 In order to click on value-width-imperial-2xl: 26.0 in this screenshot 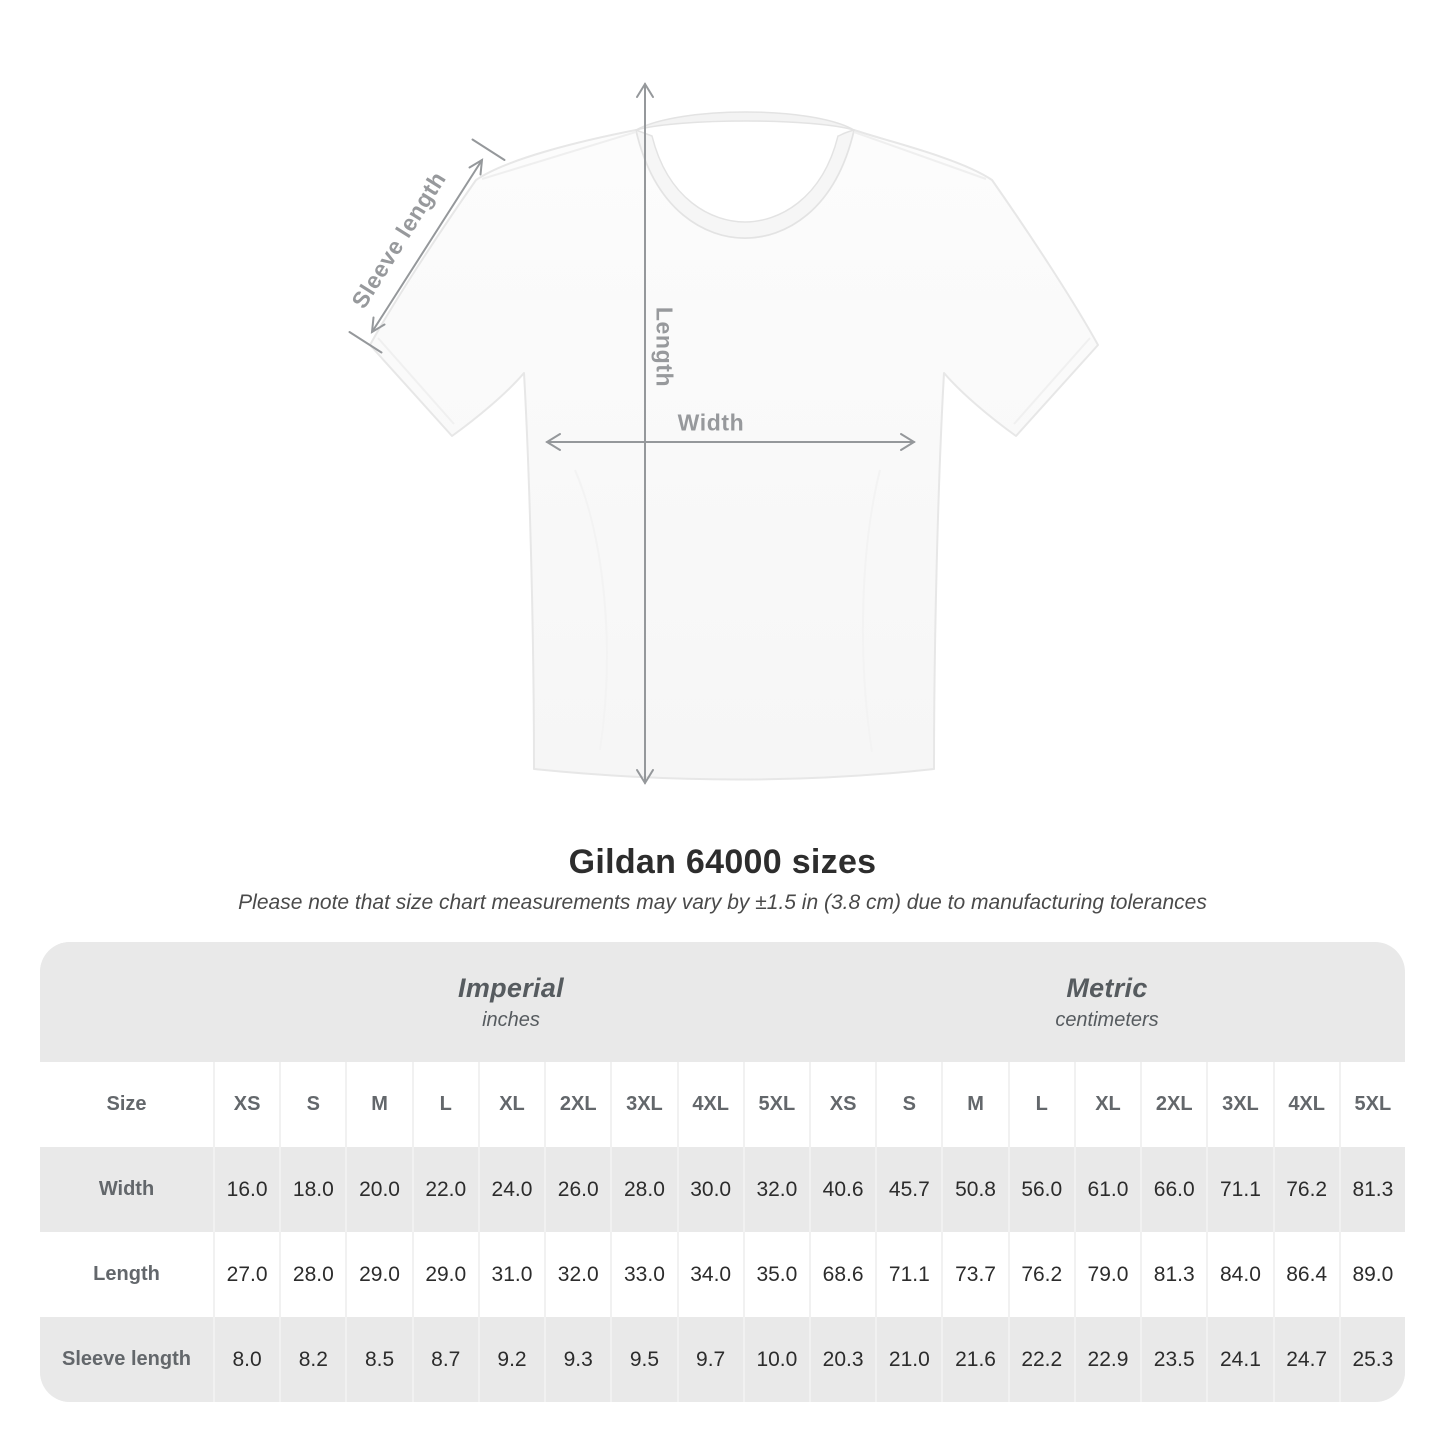, I will do `click(578, 1189)`.